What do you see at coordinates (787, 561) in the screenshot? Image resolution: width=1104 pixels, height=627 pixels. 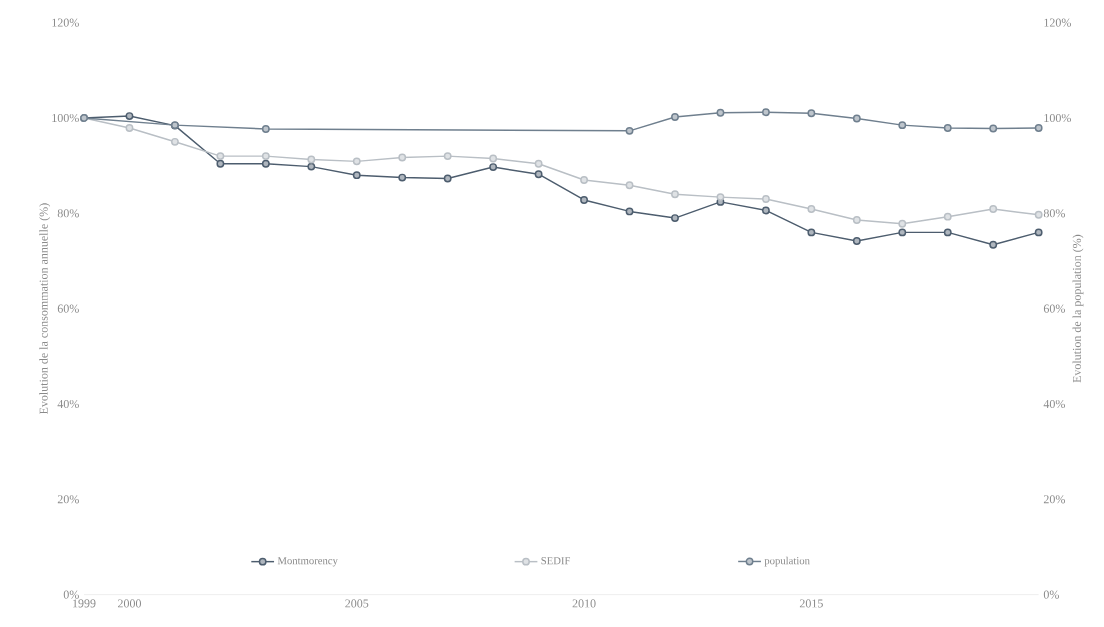 I see `legend-label: population` at bounding box center [787, 561].